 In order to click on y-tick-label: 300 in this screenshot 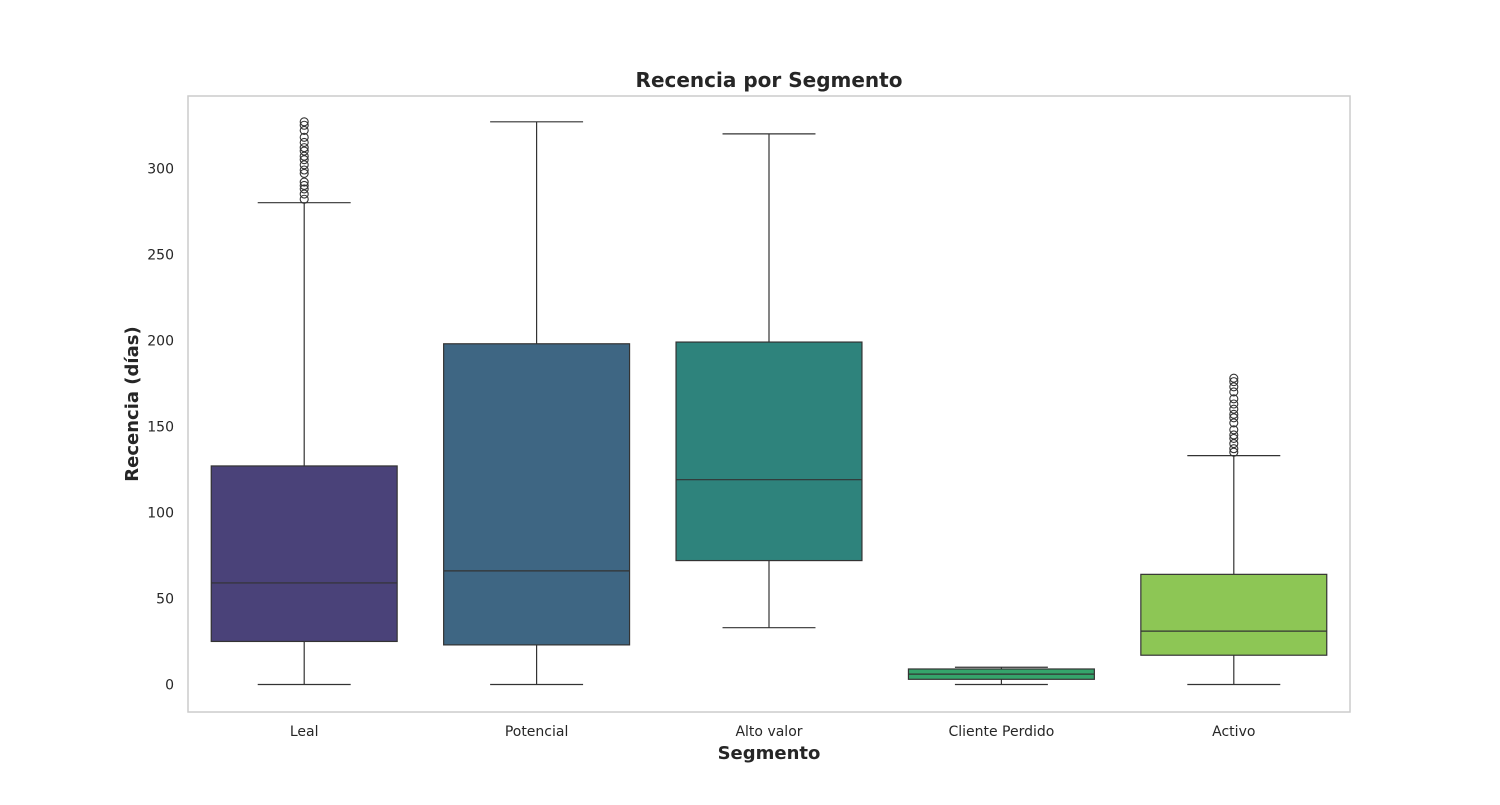, I will do `click(160, 169)`.